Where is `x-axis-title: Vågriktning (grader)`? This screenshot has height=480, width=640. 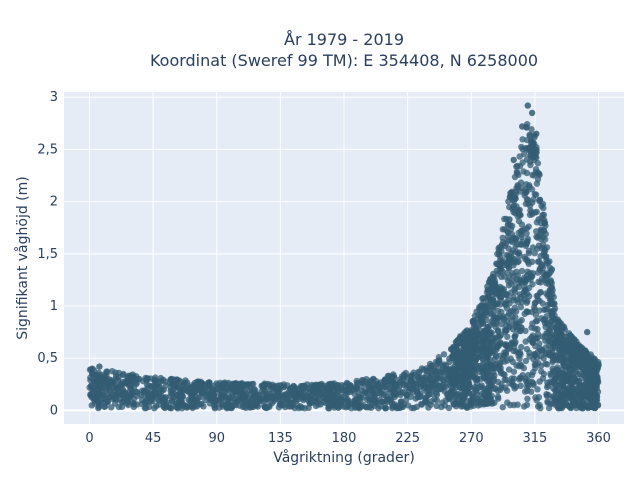 x-axis-title: Vågriktning (grader) is located at coordinates (344, 457).